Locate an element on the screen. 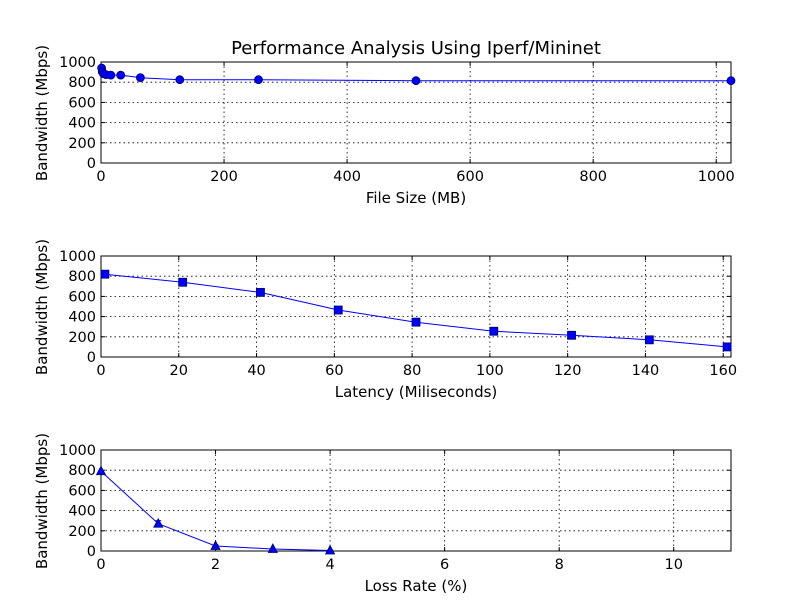 This screenshot has width=812, height=612. x-tick-label: 8 is located at coordinates (559, 565).